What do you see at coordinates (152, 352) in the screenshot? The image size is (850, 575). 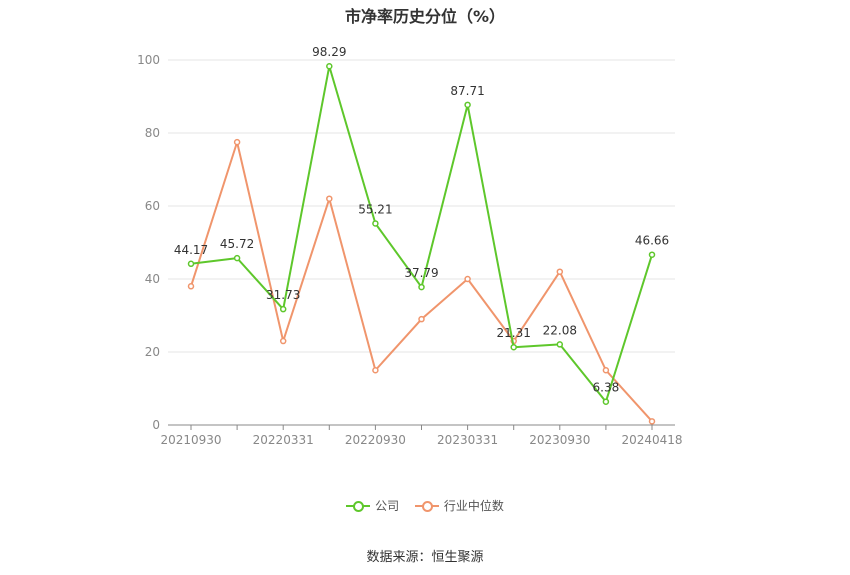 I see `y-tick-label: 20` at bounding box center [152, 352].